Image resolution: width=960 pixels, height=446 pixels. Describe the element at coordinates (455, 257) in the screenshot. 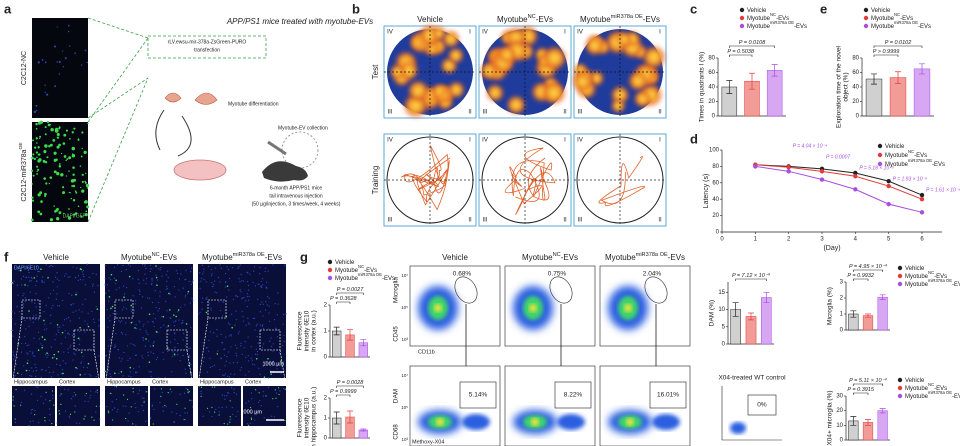

I see `label-part: Vehicle` at that location.